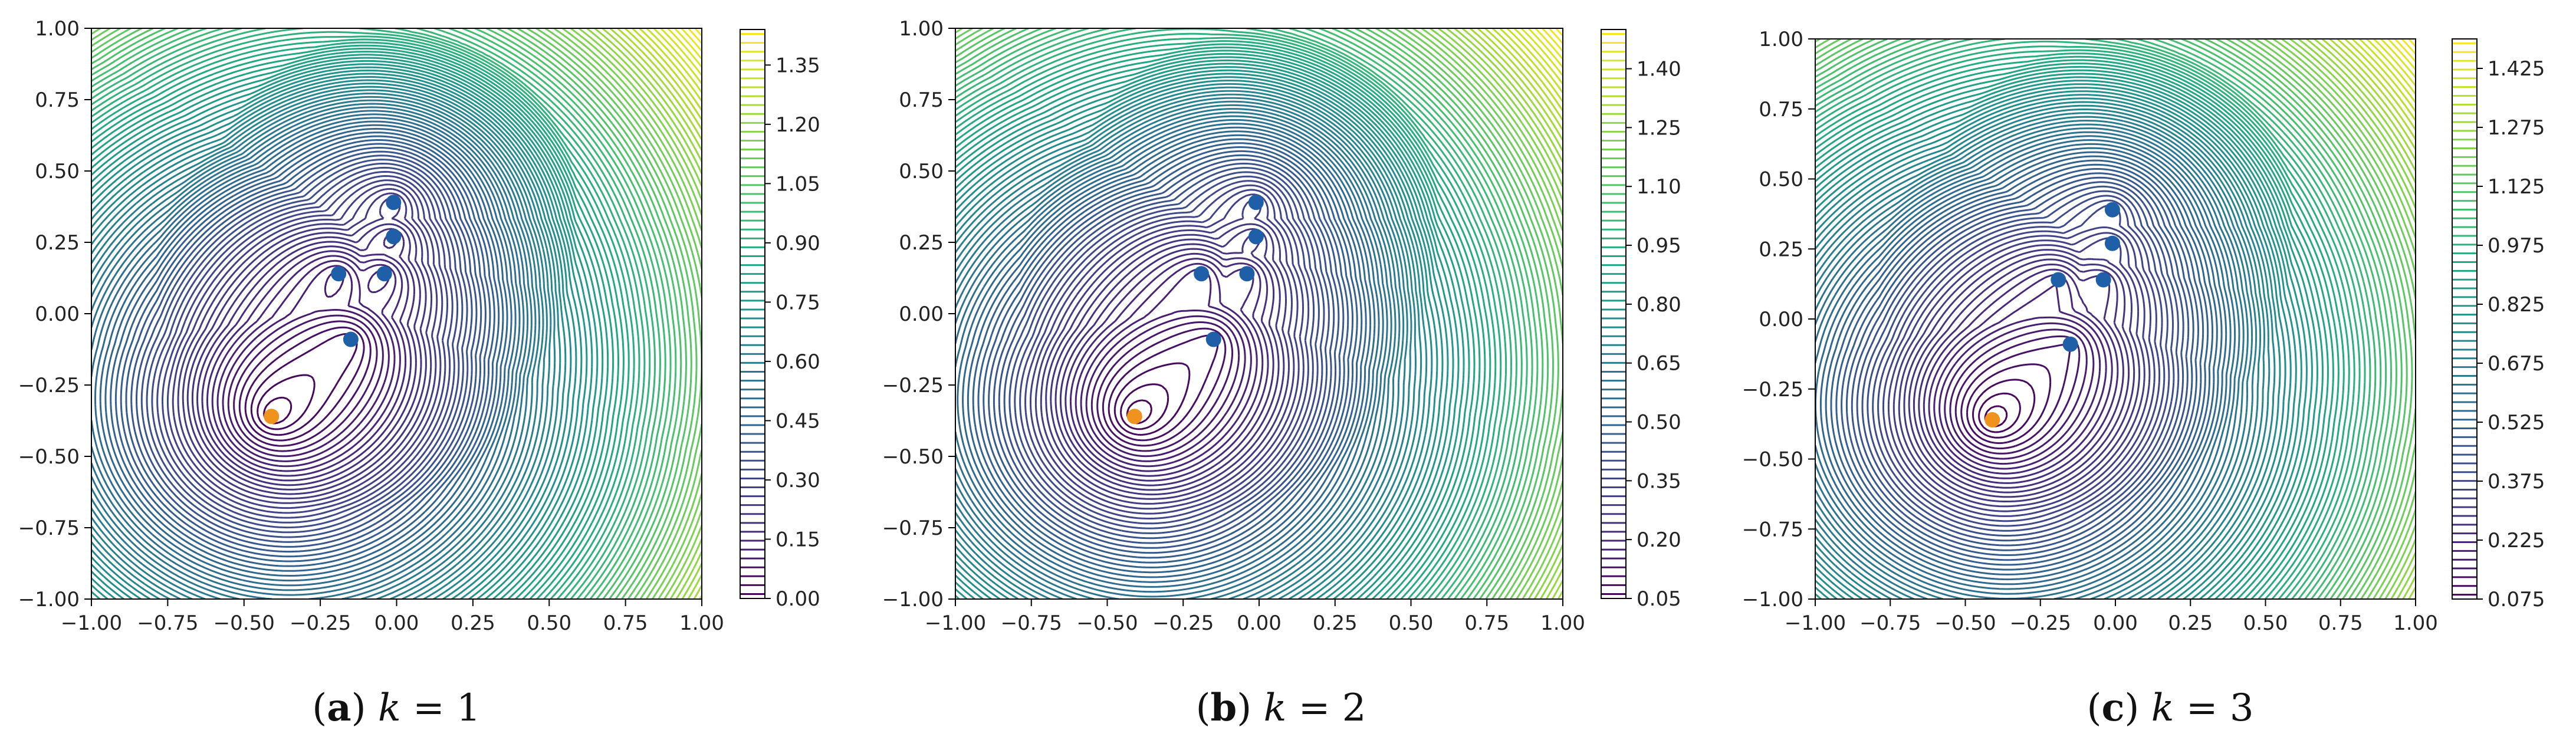  What do you see at coordinates (1772, 599) in the screenshot?
I see `y-tick-label: −1.00` at bounding box center [1772, 599].